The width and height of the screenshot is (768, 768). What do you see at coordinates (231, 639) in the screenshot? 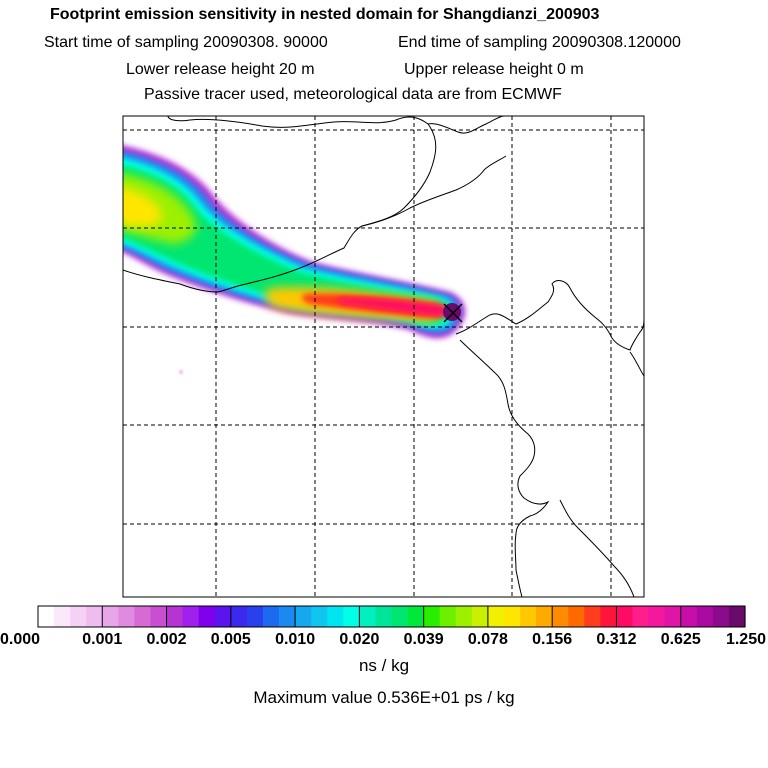
I see `colorbar-tick-label: 0.005` at bounding box center [231, 639].